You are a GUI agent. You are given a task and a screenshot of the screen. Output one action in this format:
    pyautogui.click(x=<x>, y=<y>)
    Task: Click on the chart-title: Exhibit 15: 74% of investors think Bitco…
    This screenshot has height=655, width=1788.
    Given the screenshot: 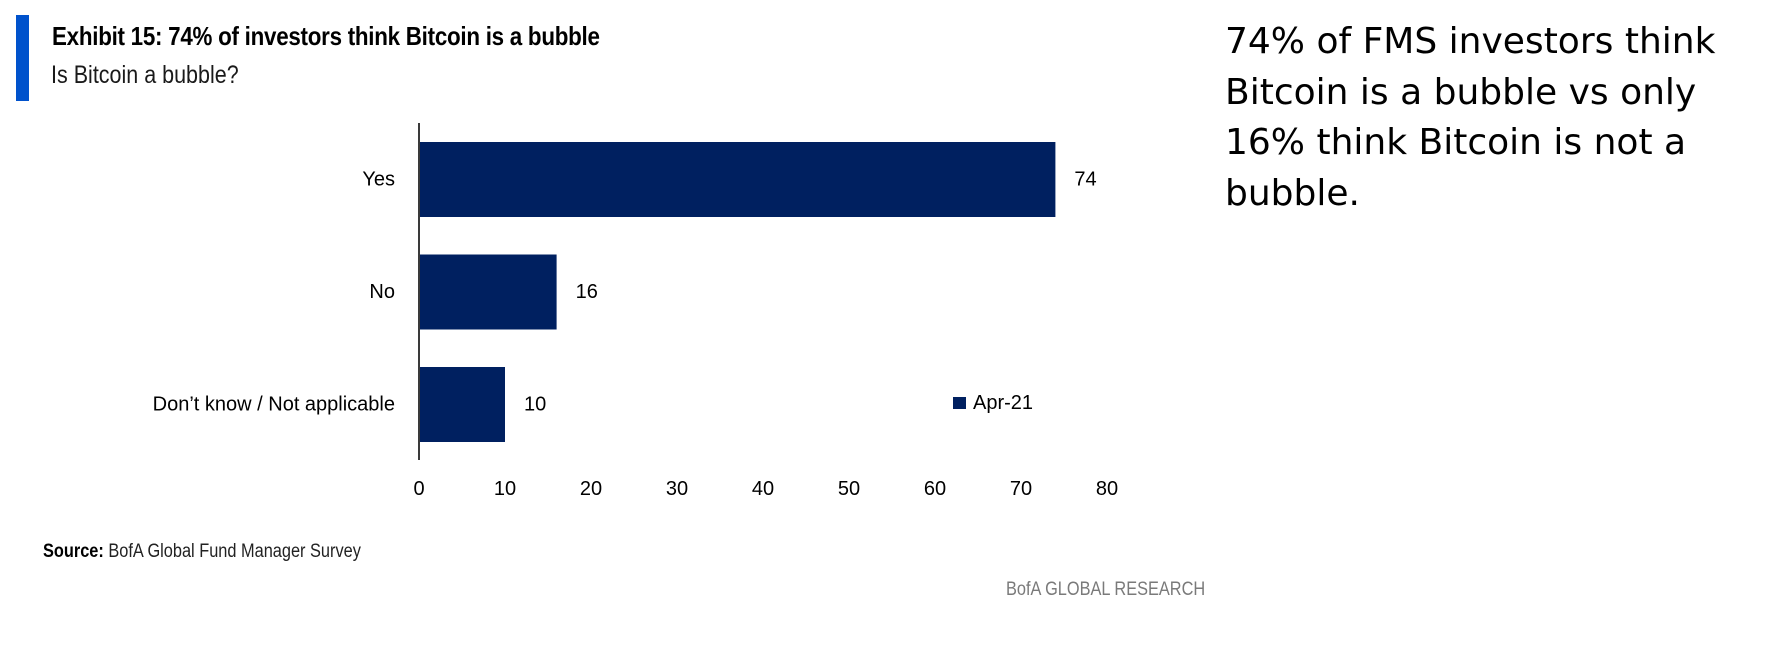 What is the action you would take?
    pyautogui.click(x=326, y=36)
    